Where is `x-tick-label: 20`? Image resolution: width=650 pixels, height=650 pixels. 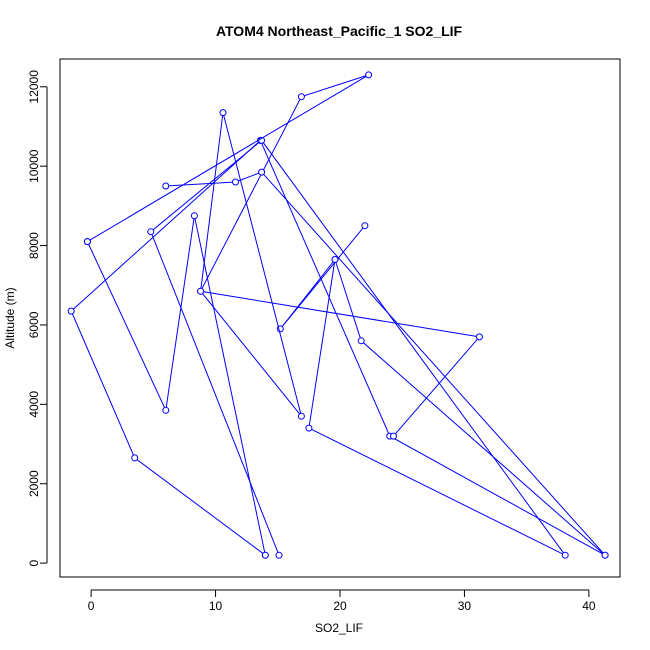
x-tick-label: 20 is located at coordinates (340, 606).